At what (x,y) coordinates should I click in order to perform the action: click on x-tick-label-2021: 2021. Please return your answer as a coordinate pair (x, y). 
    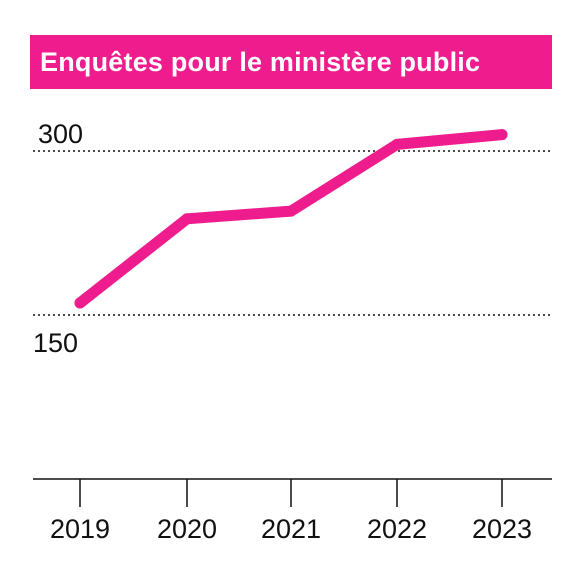
    Looking at the image, I should click on (291, 529).